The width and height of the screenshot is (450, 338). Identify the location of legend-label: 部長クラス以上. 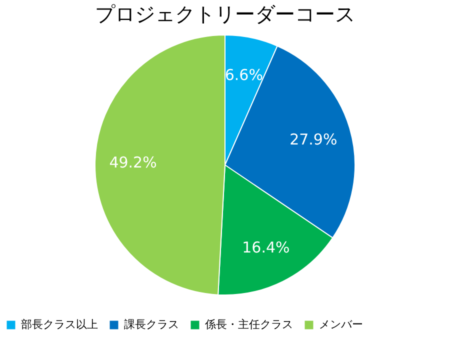
(59, 324).